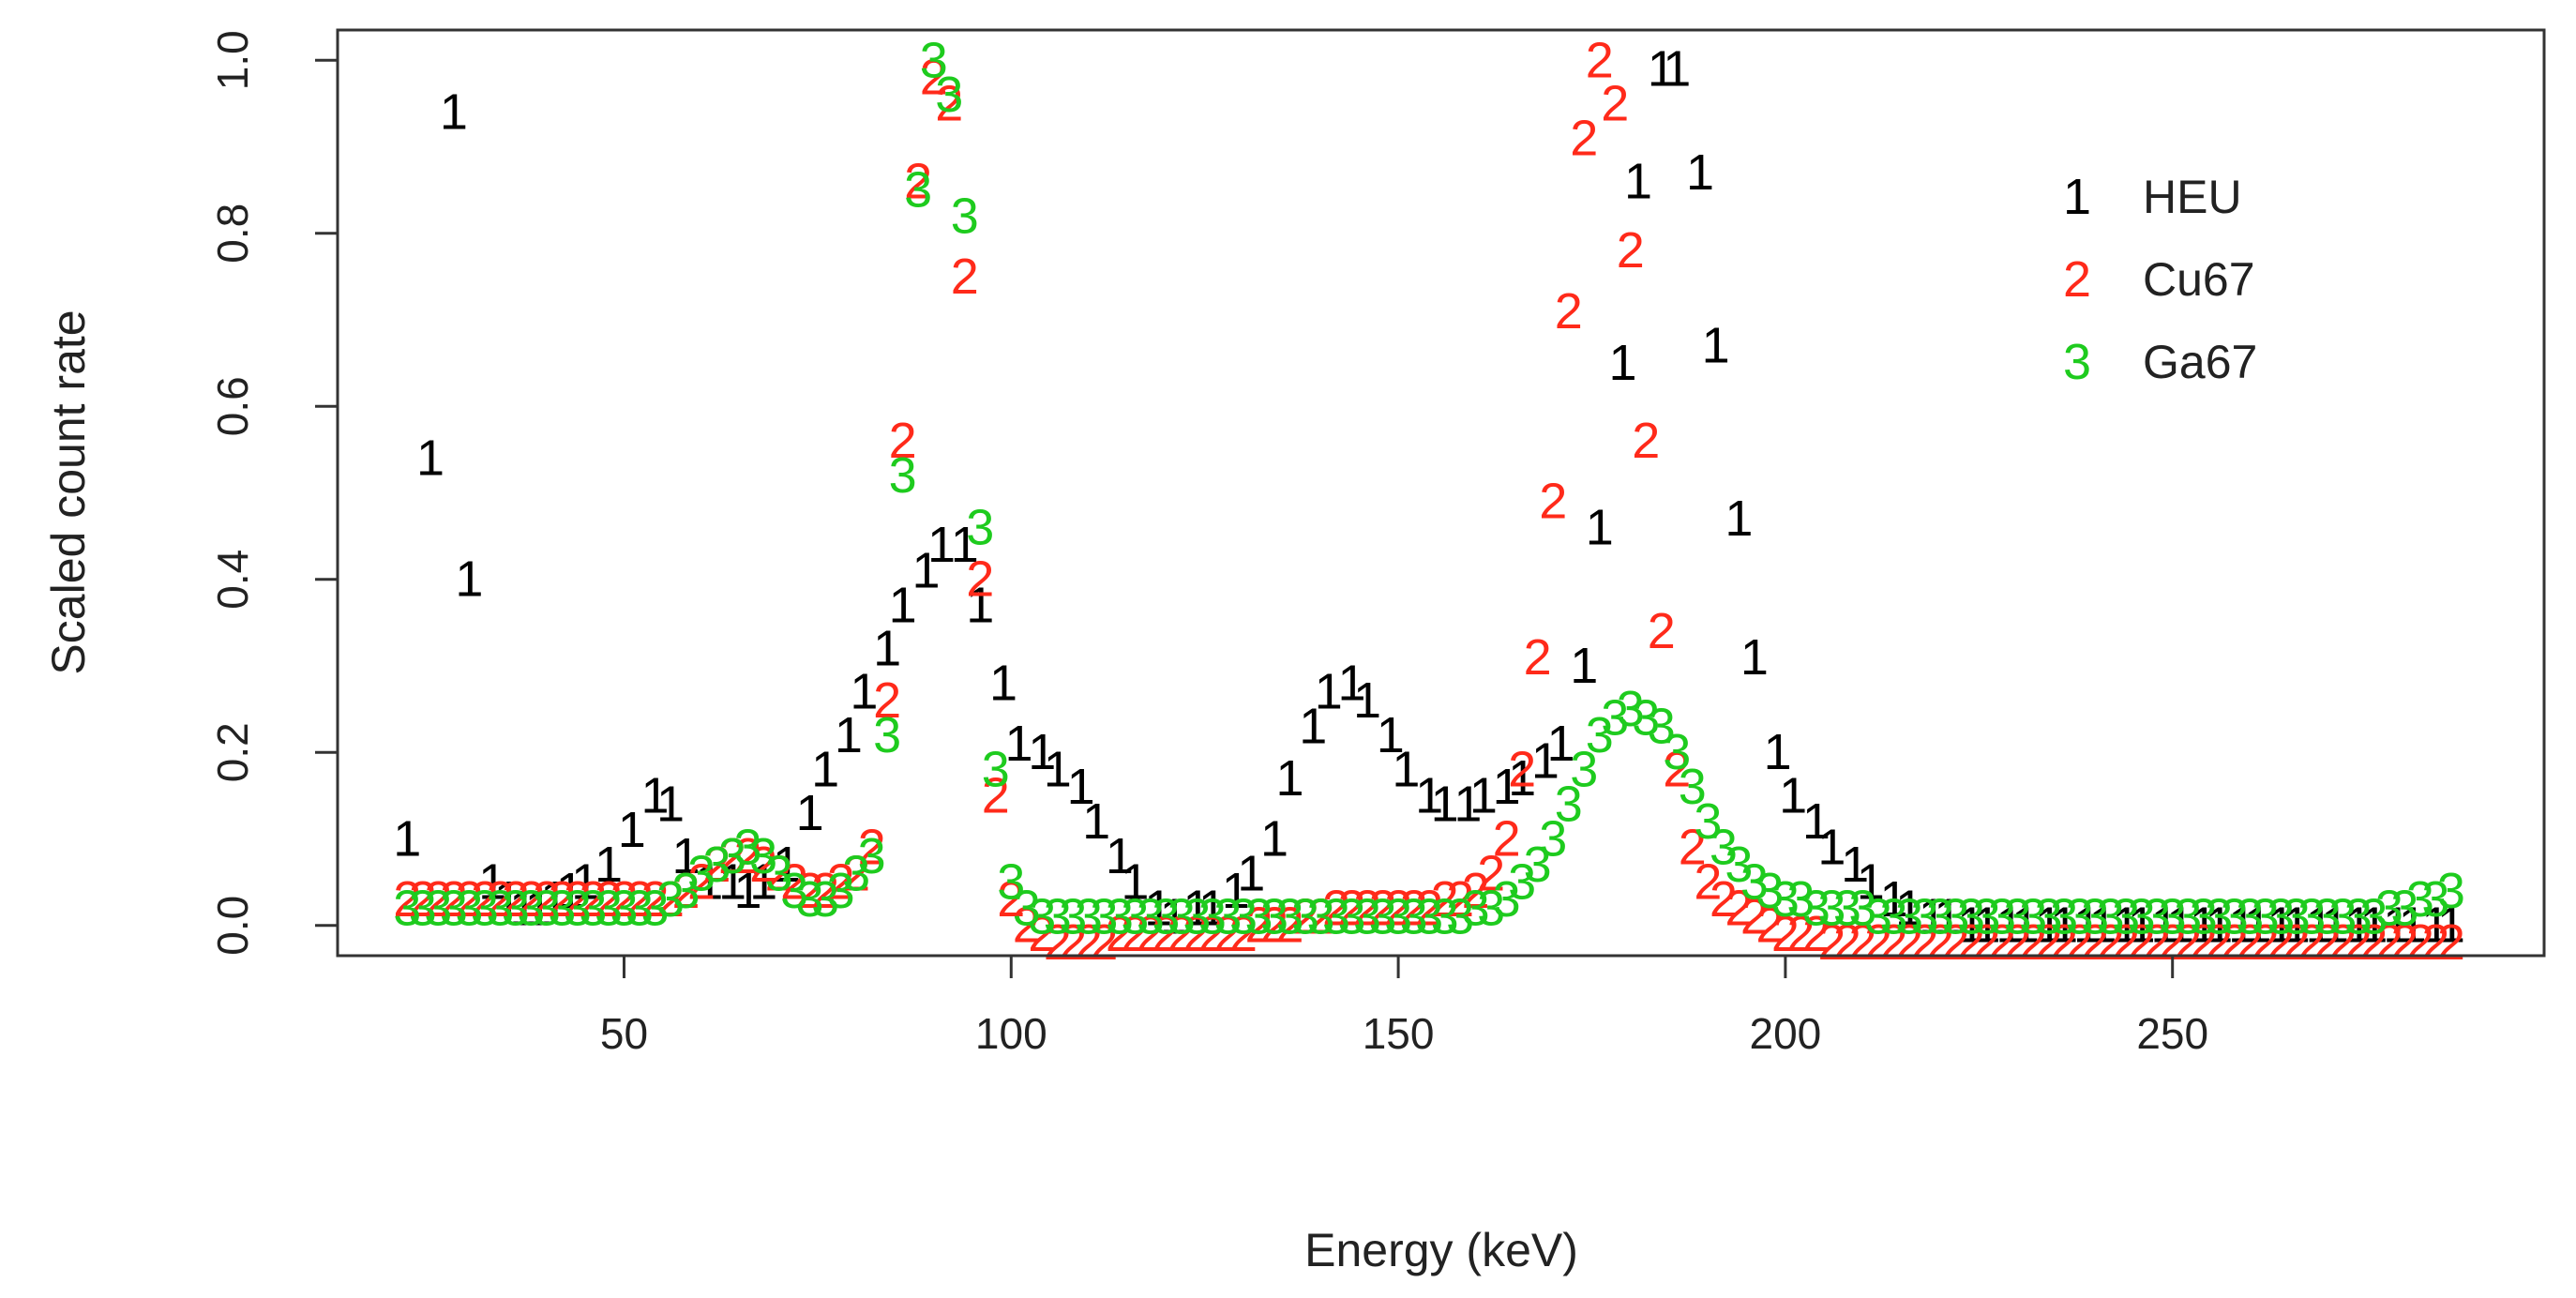  What do you see at coordinates (1404, 1006) in the screenshot?
I see `x-axis: 50 100 150 200 250` at bounding box center [1404, 1006].